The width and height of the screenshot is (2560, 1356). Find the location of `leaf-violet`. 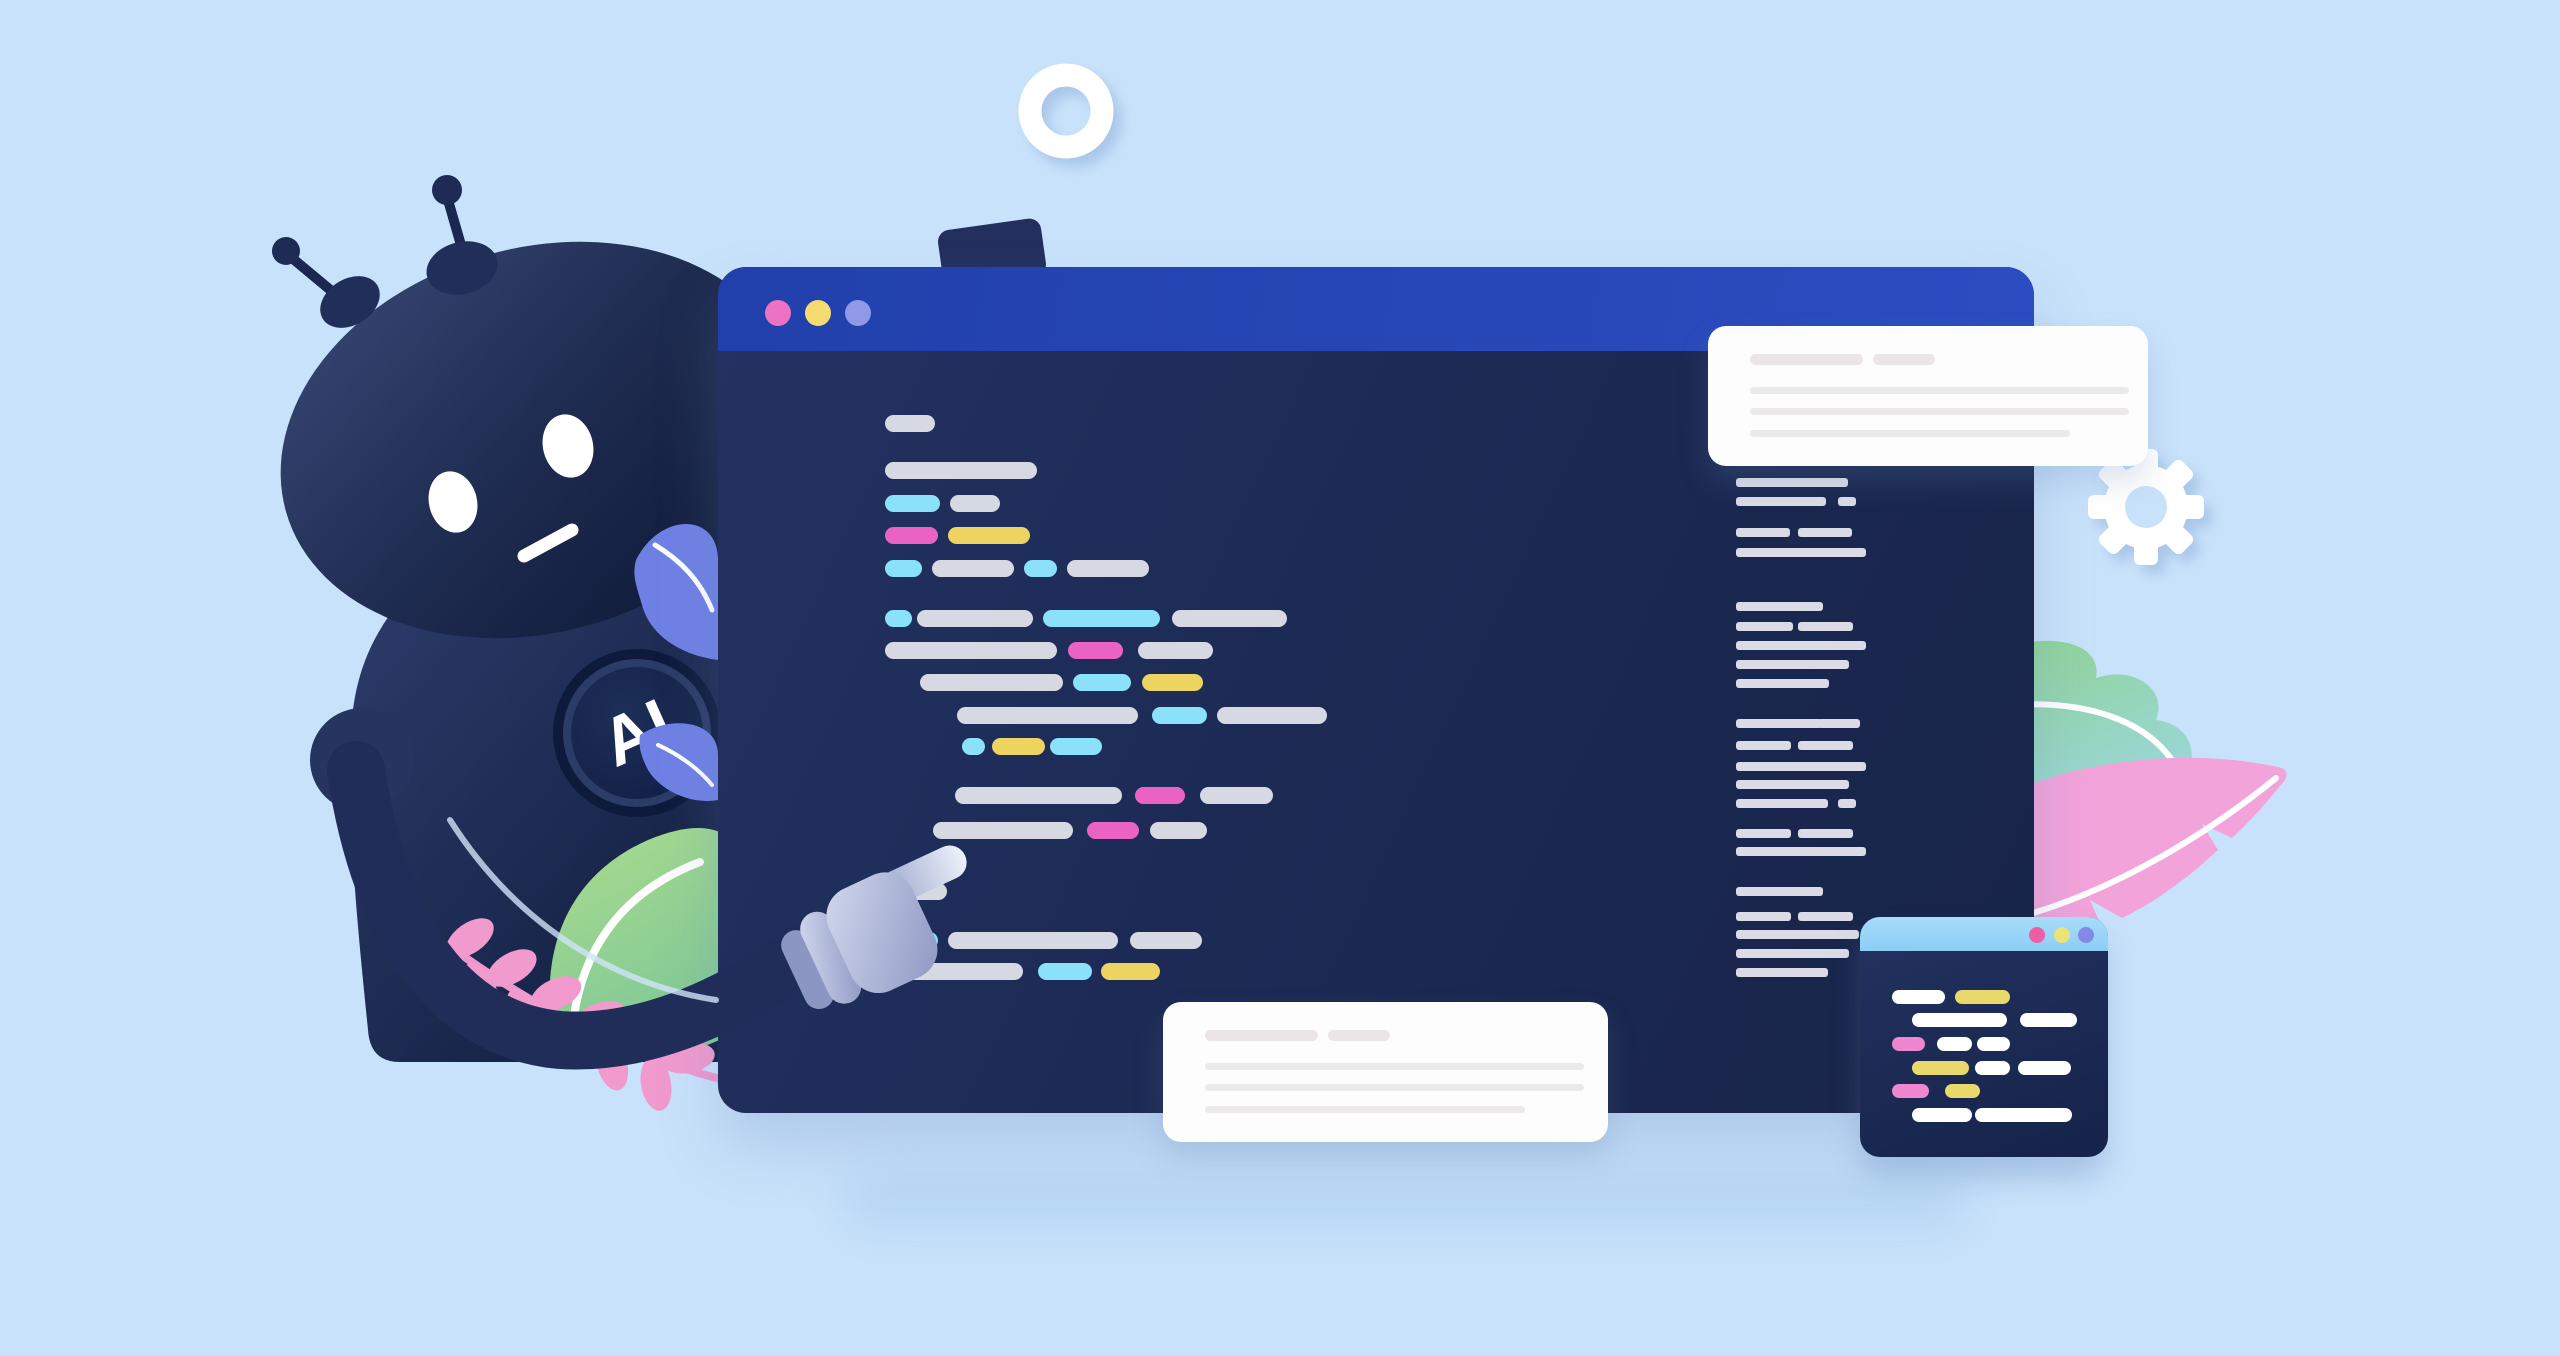

leaf-violet is located at coordinates (676, 662).